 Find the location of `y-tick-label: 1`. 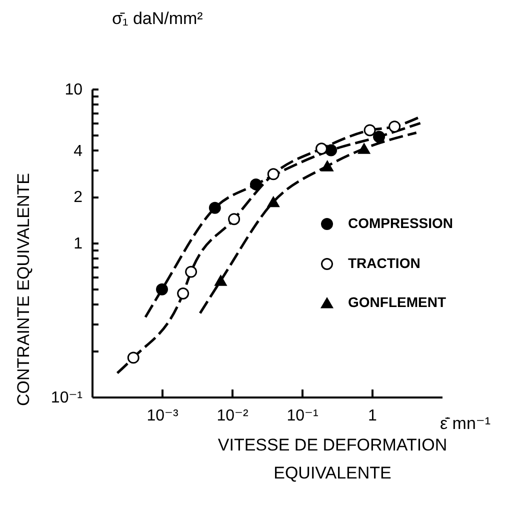

y-tick-label: 1 is located at coordinates (78, 244).